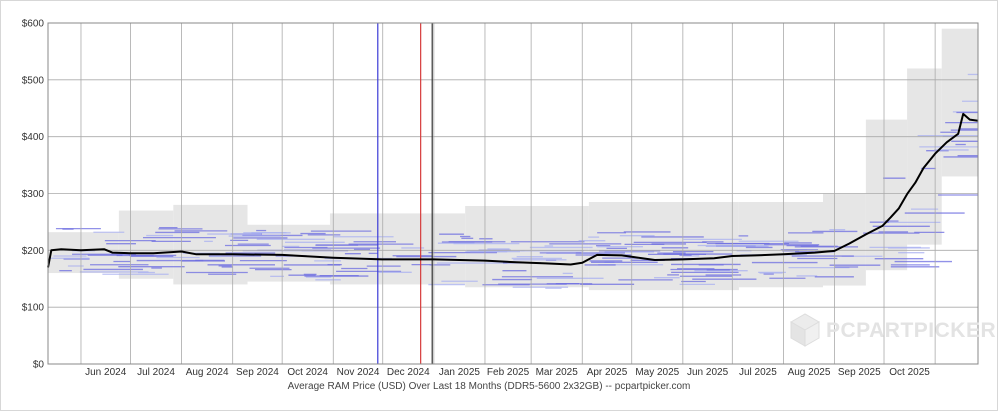 This screenshot has height=411, width=998. Describe the element at coordinates (358, 372) in the screenshot. I see `x-tick-label: Nov 2024` at that location.